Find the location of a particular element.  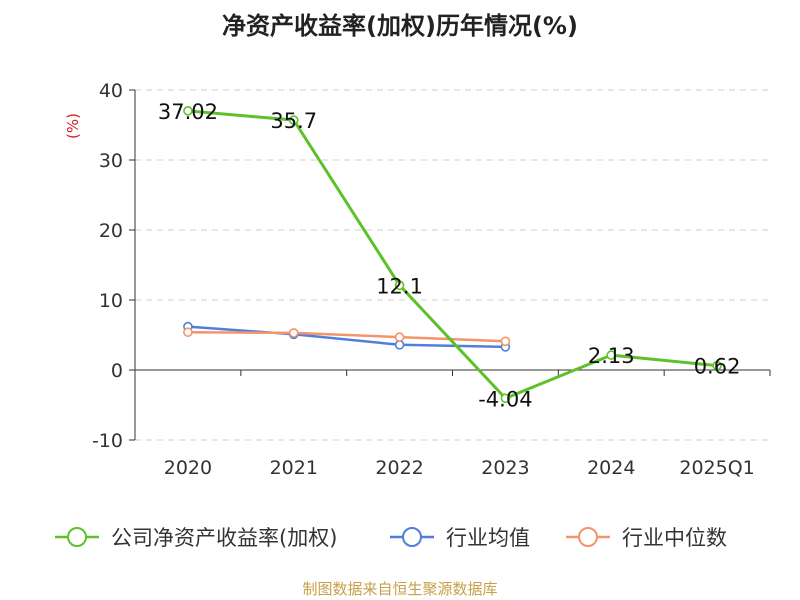

y-tick-label: 0 is located at coordinates (117, 371).